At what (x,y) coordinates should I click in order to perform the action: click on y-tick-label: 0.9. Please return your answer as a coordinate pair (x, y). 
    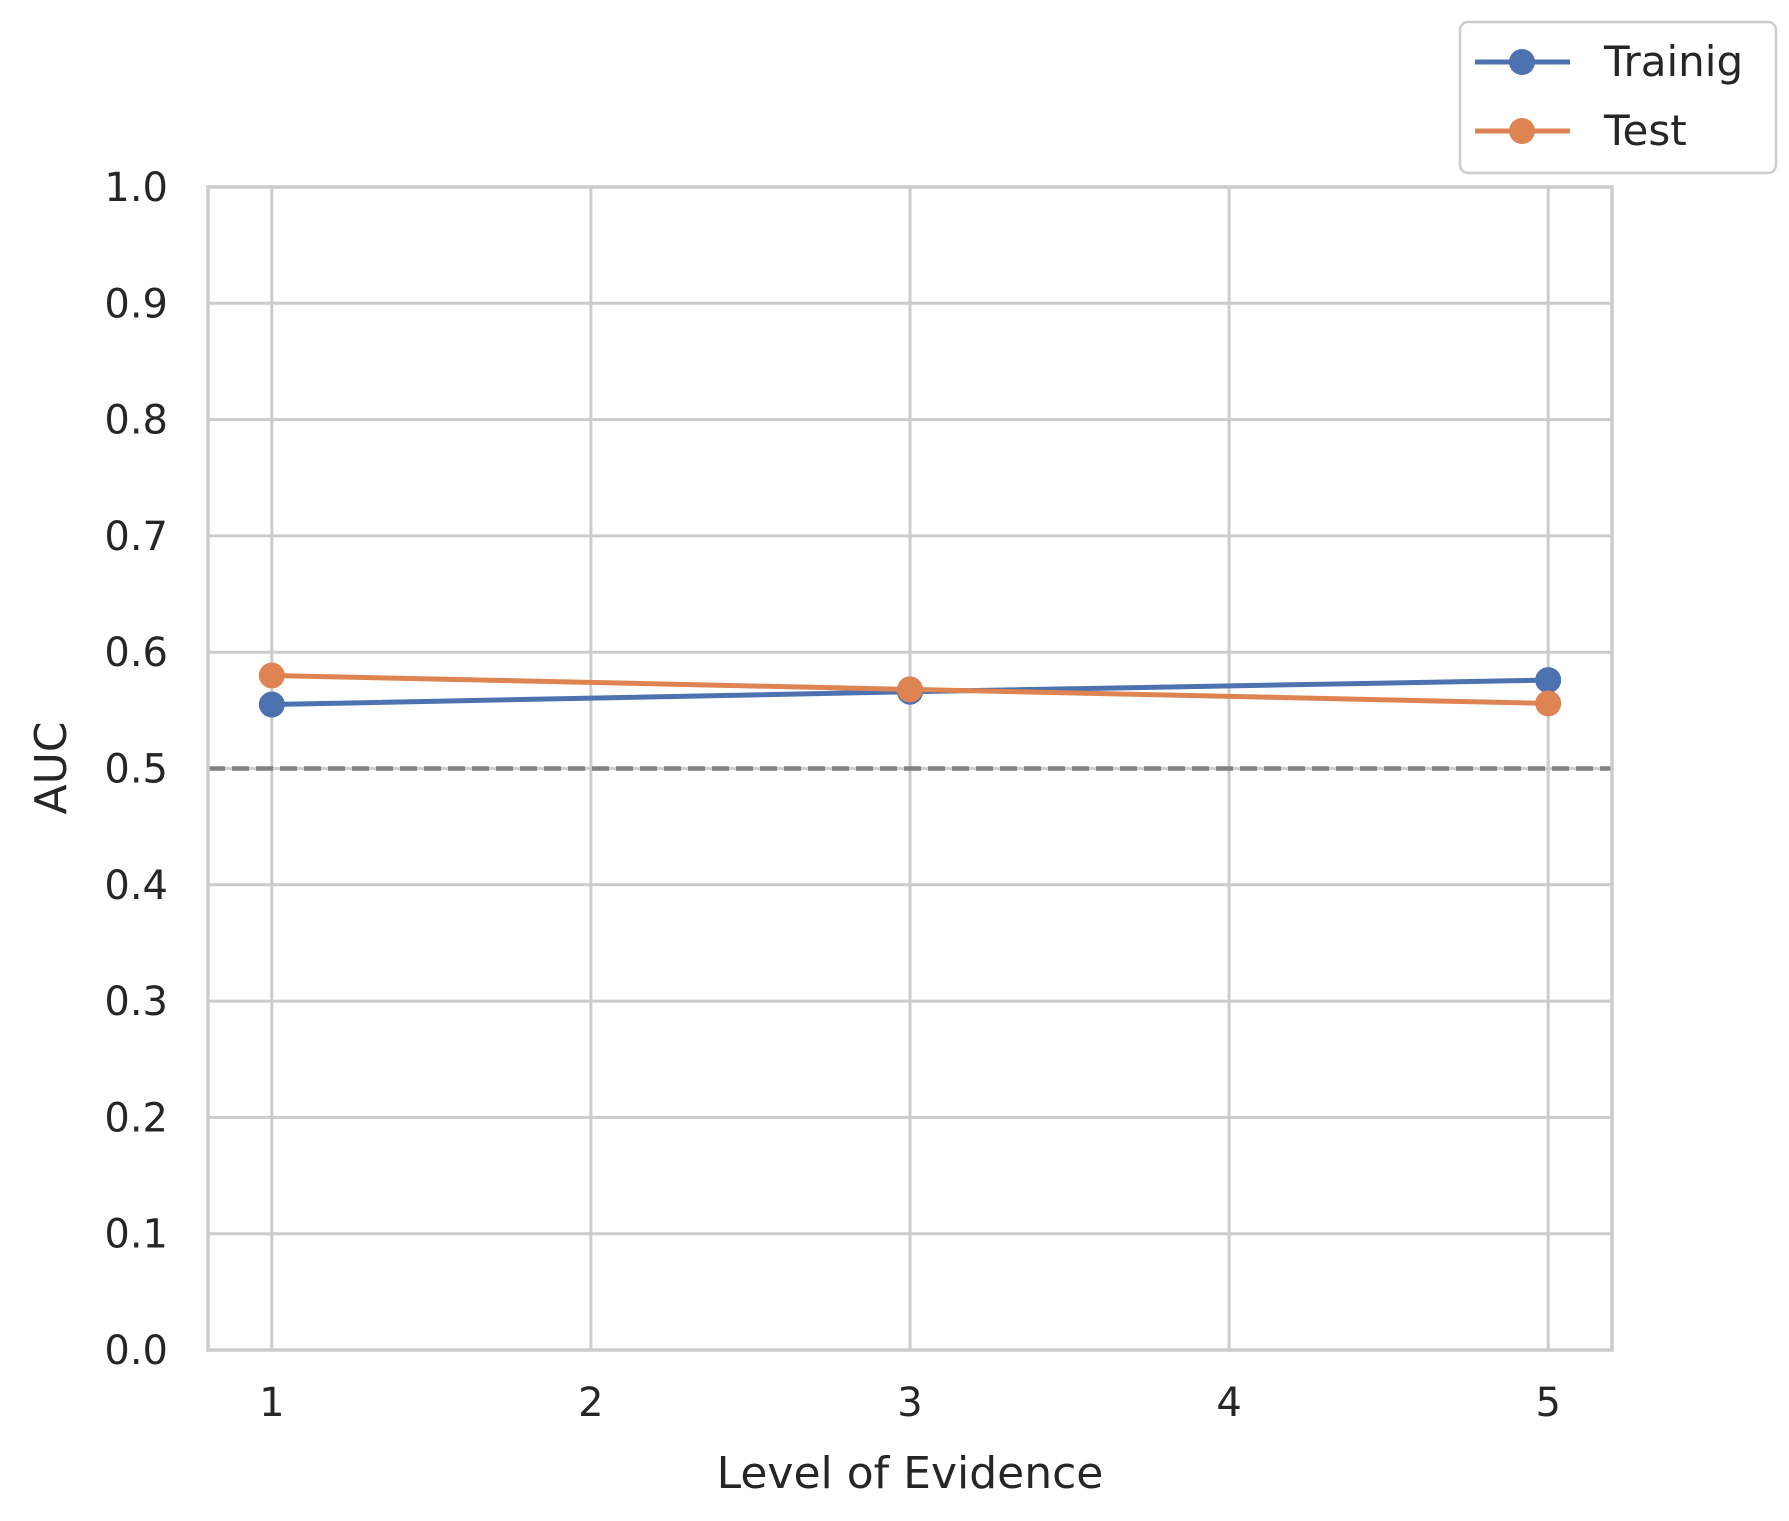
    Looking at the image, I should click on (136, 304).